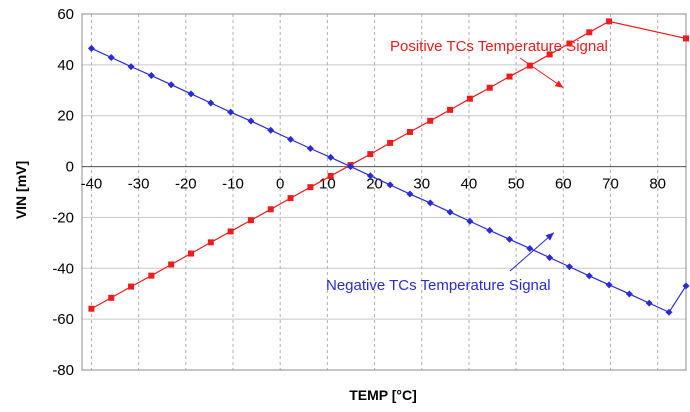  I want to click on x-tick-label: -10, so click(233, 184).